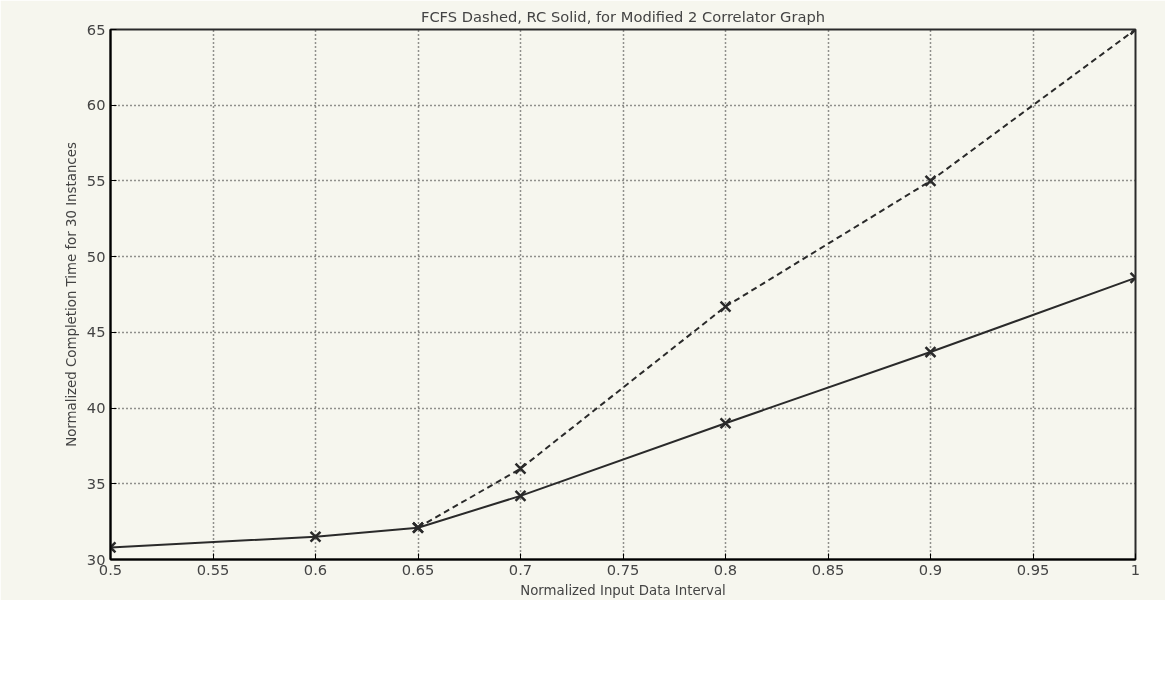  Describe the element at coordinates (1135, 569) in the screenshot. I see `x-tick-label: 1` at that location.